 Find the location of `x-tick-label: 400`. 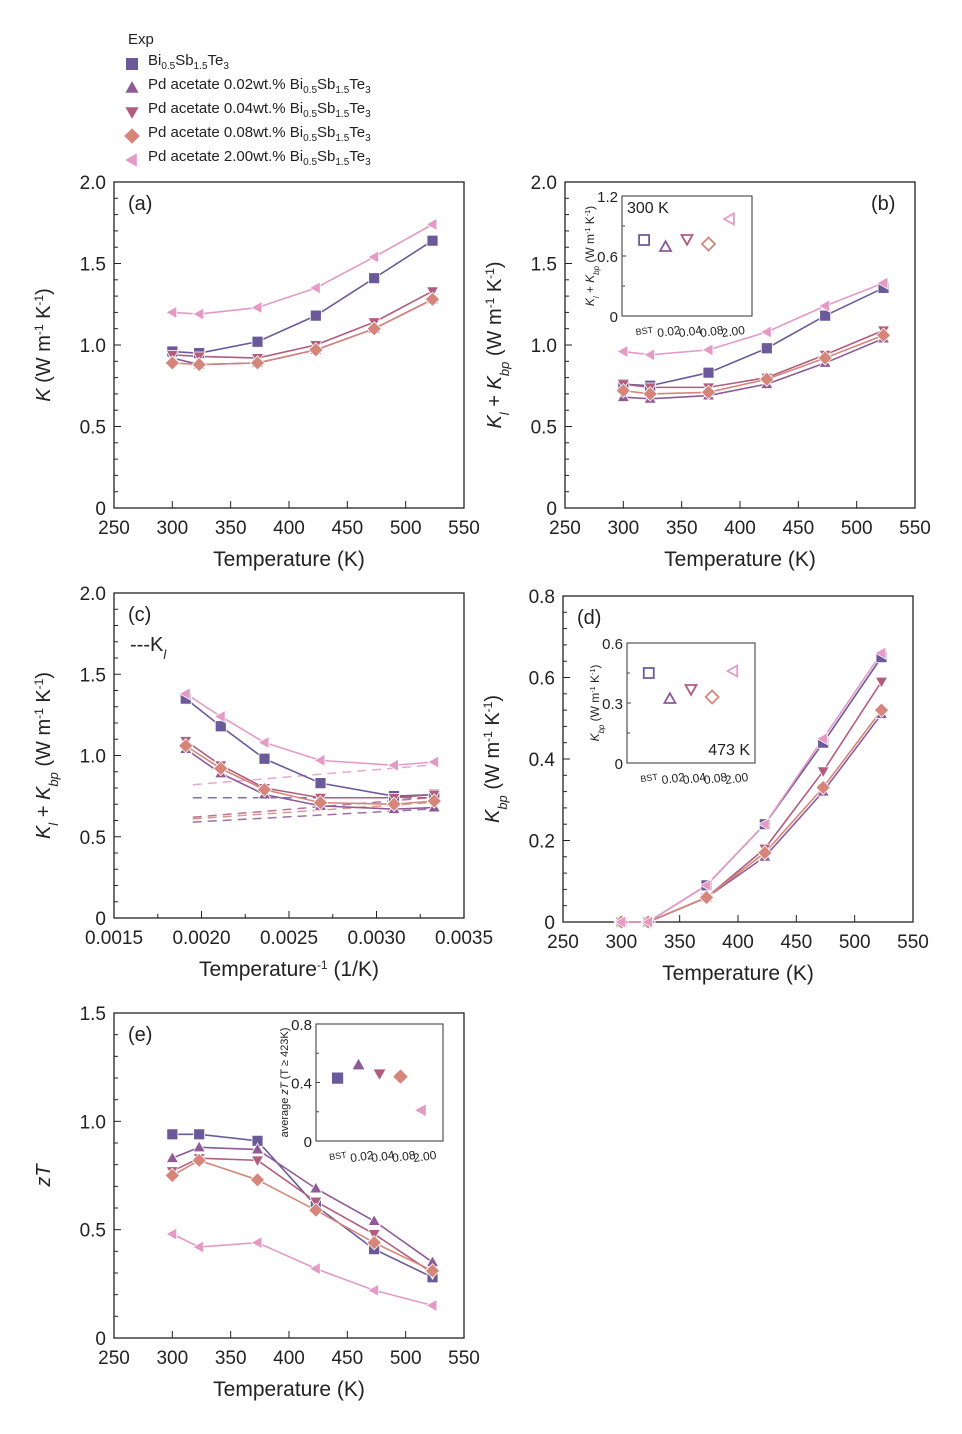

x-tick-label: 400 is located at coordinates (740, 528).